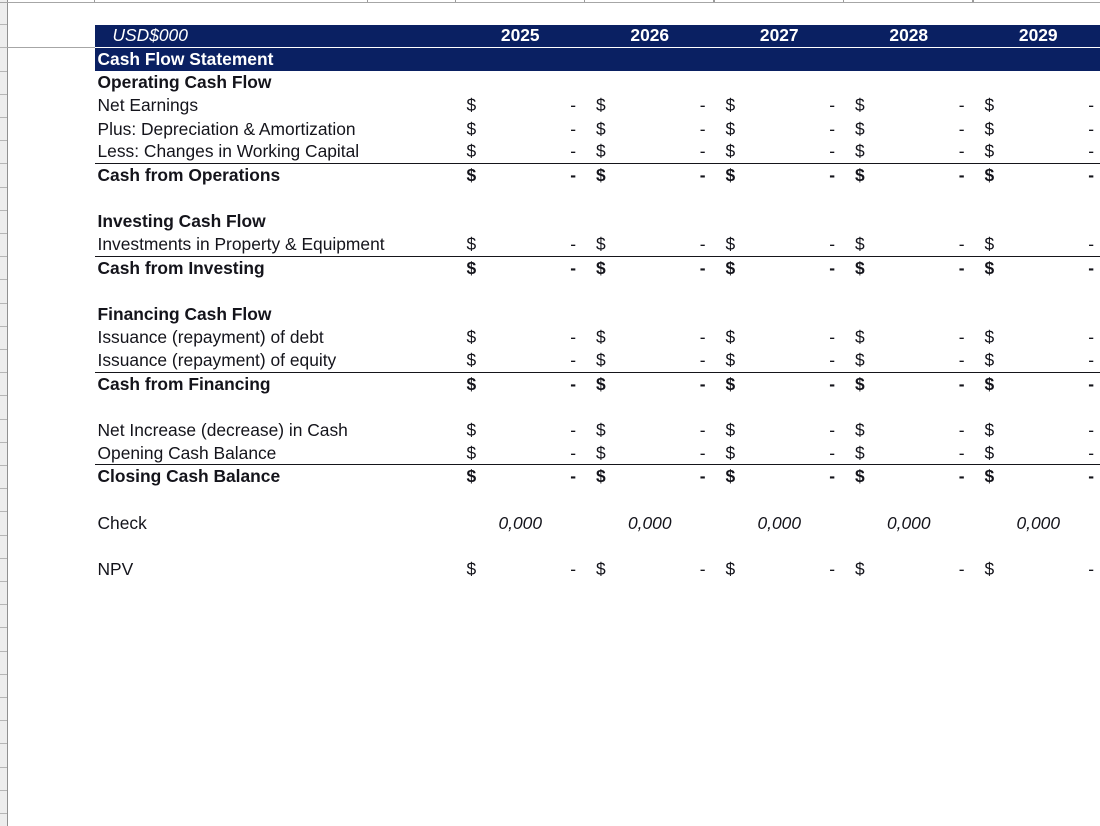 This screenshot has height=826, width=1100. Describe the element at coordinates (47, 48) in the screenshot. I see `header-left-gridline` at that location.